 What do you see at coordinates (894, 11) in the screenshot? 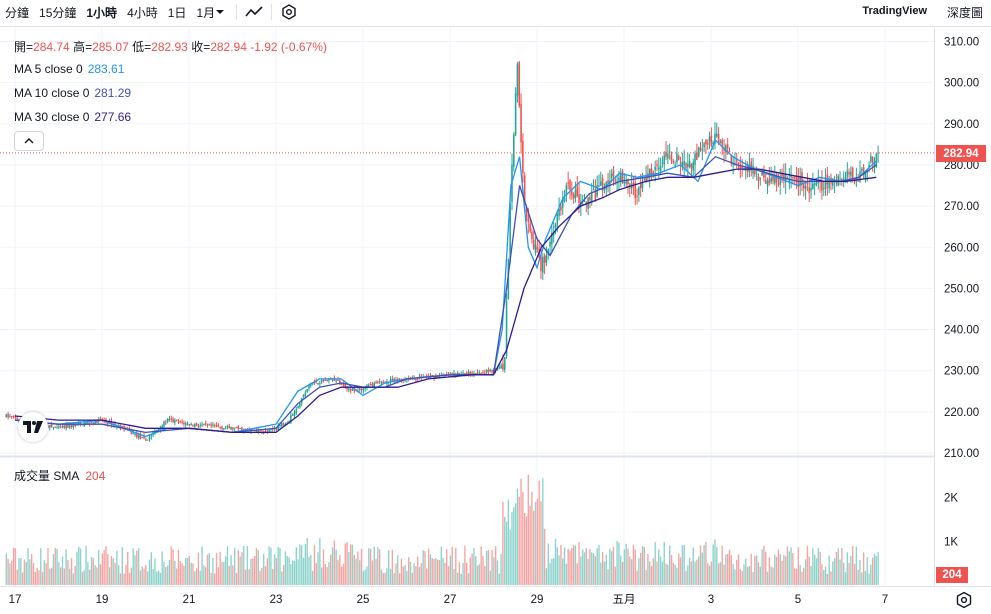
I see `brand-label: TradingView` at bounding box center [894, 11].